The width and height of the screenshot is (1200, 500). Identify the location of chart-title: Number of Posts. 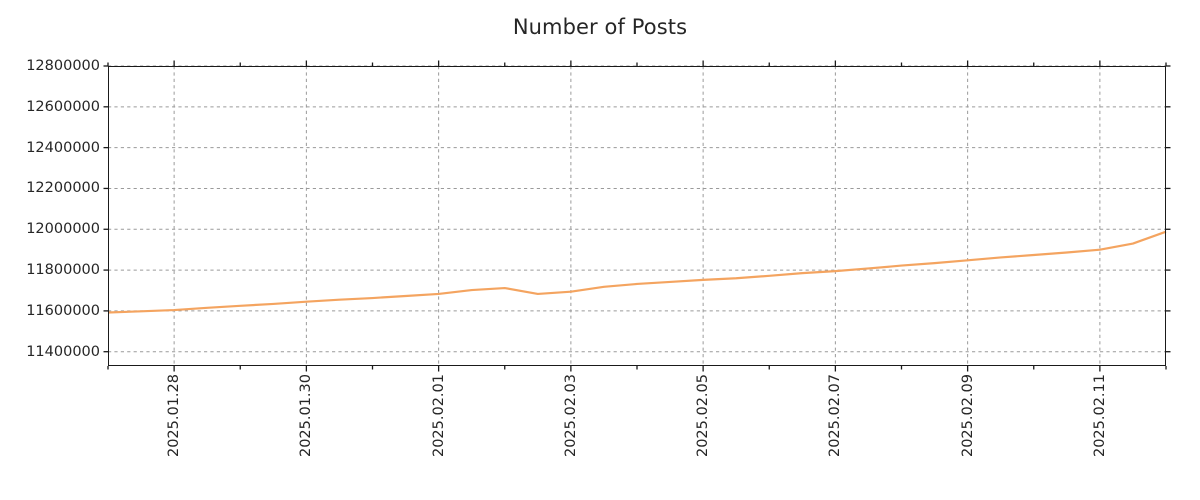
(600, 27).